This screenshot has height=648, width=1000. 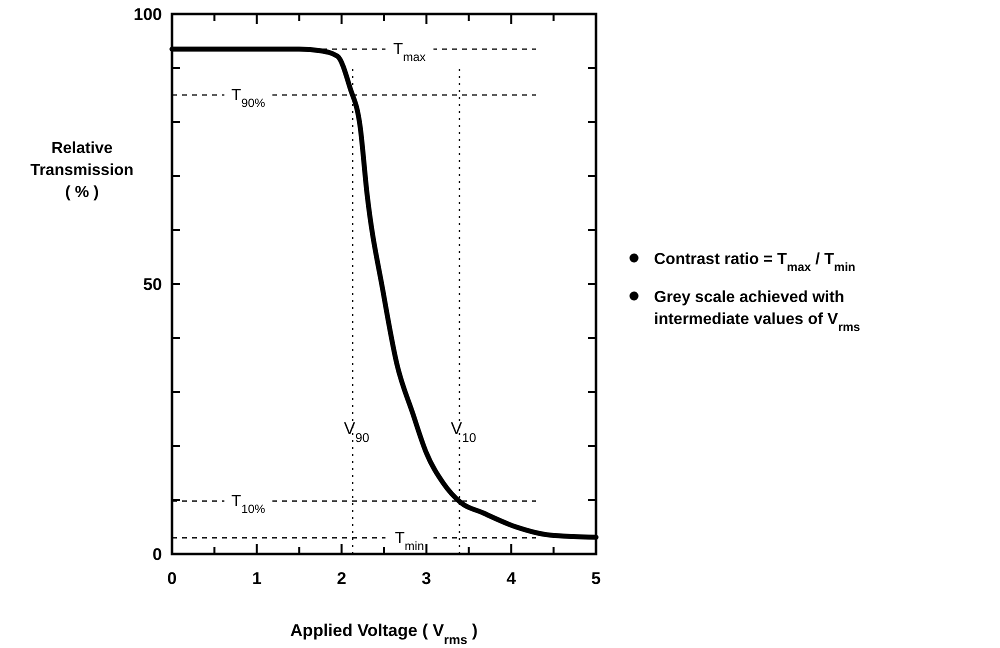 I want to click on y-tick-label: 100, so click(x=148, y=14).